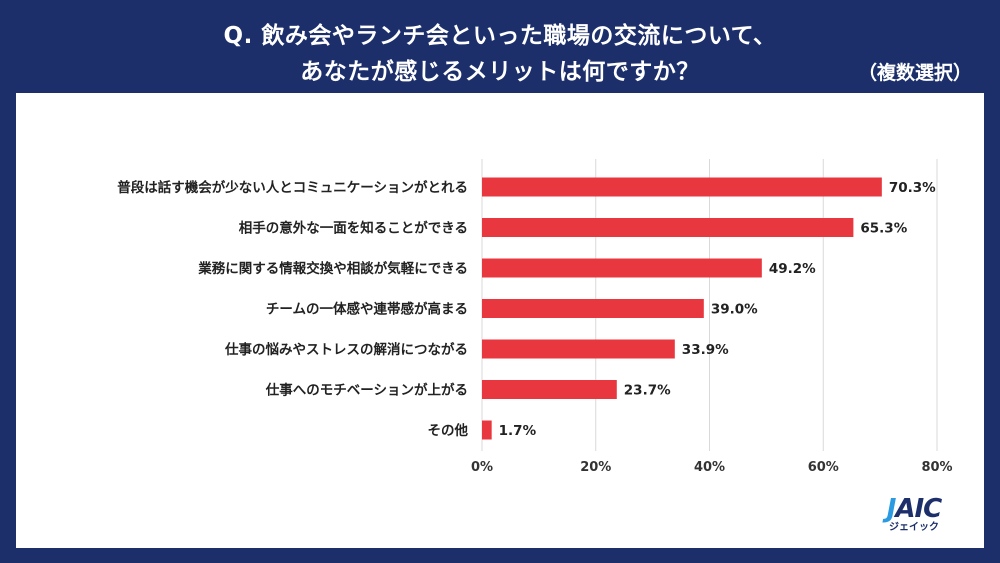  I want to click on value-label: 33.9%, so click(705, 350).